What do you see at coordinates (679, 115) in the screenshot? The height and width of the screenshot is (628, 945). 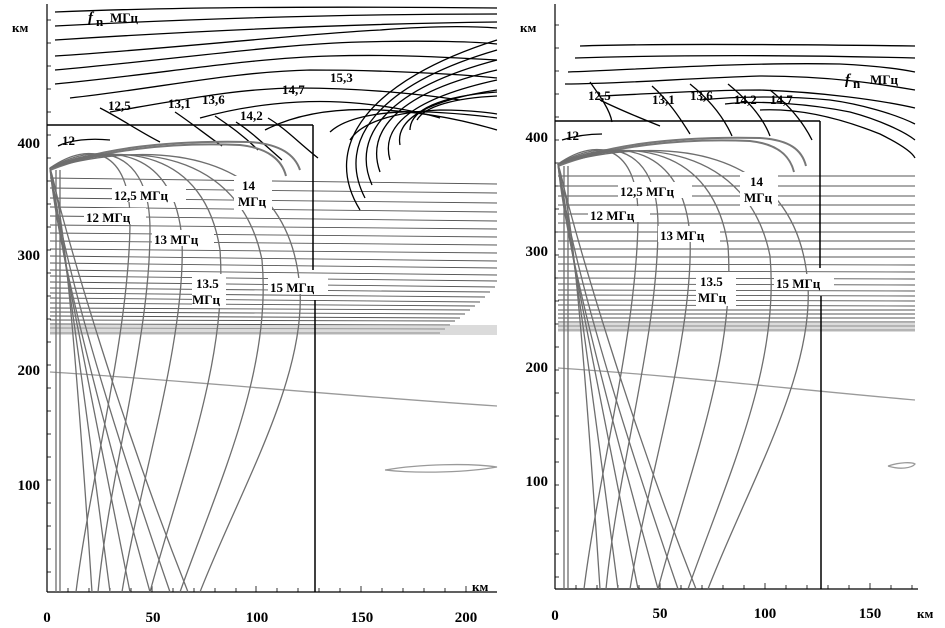 I see `contour-labels-right: 12 12,5 13,1 13,6 14,2 14,7` at bounding box center [679, 115].